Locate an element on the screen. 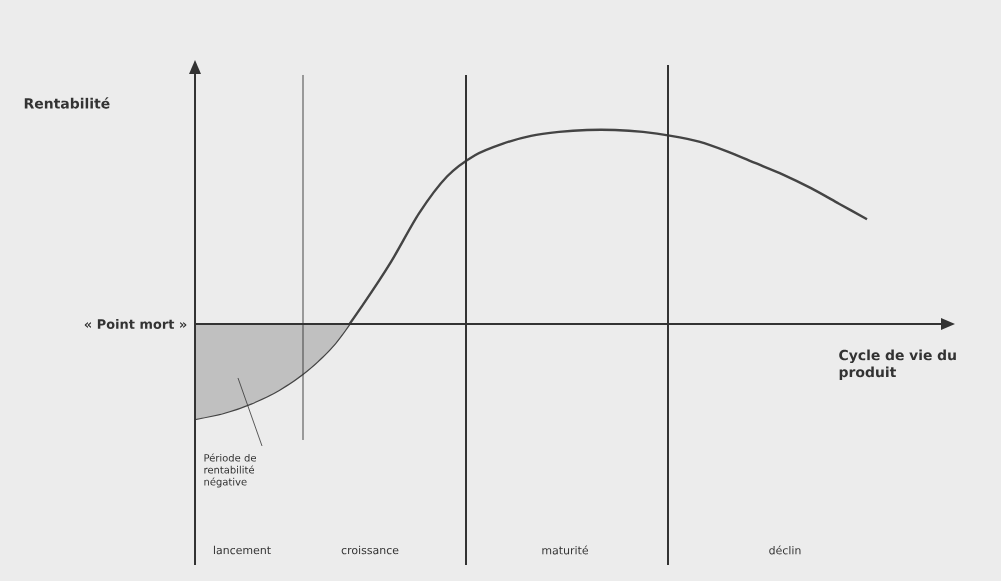 Image resolution: width=1001 pixels, height=581 pixels. ref-line-label: « Point mort » is located at coordinates (135, 323).